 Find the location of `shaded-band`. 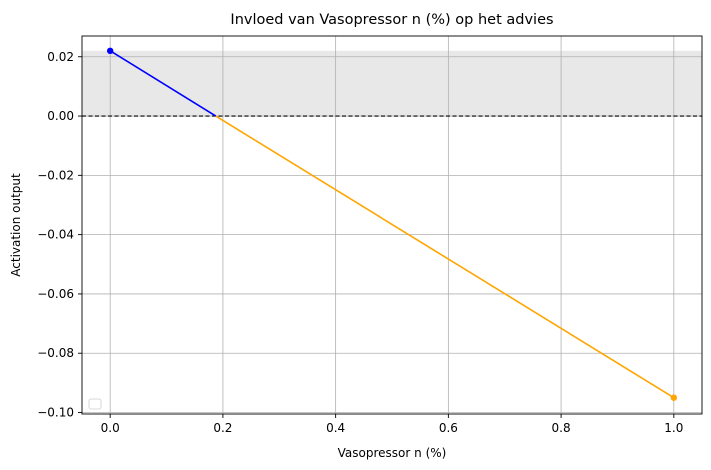

shaded-band is located at coordinates (392, 83).